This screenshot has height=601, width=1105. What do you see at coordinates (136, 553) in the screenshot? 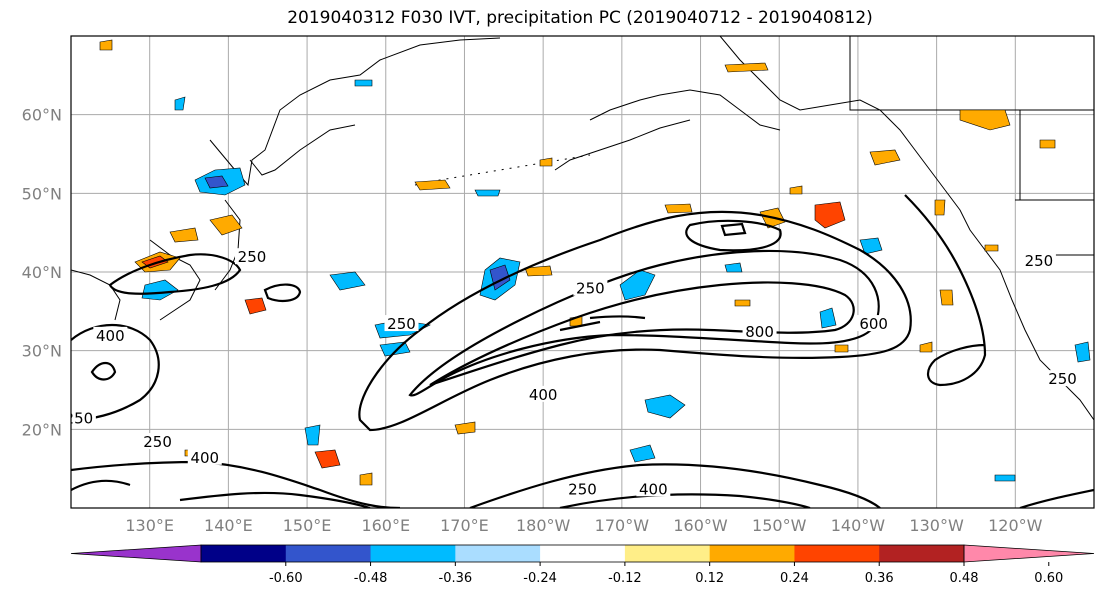
I see `colorbar-extend-min` at bounding box center [136, 553].